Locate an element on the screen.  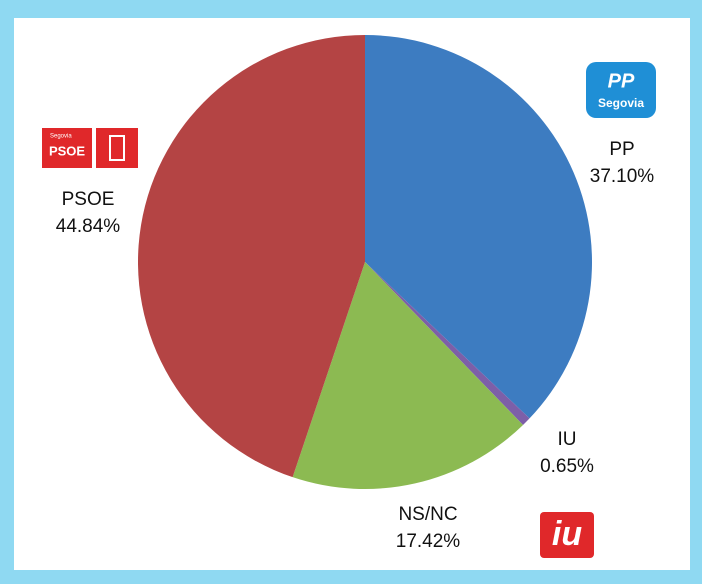
slice-label: IU is located at coordinates (567, 439).